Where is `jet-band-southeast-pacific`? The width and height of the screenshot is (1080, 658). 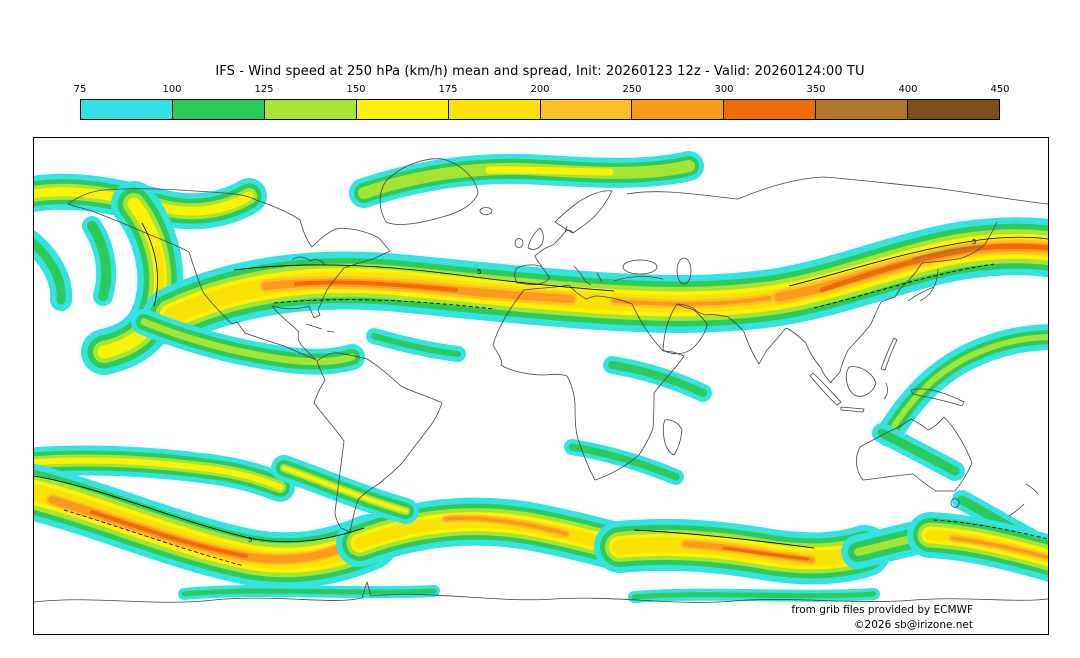 jet-band-southeast-pacific is located at coordinates (989, 547).